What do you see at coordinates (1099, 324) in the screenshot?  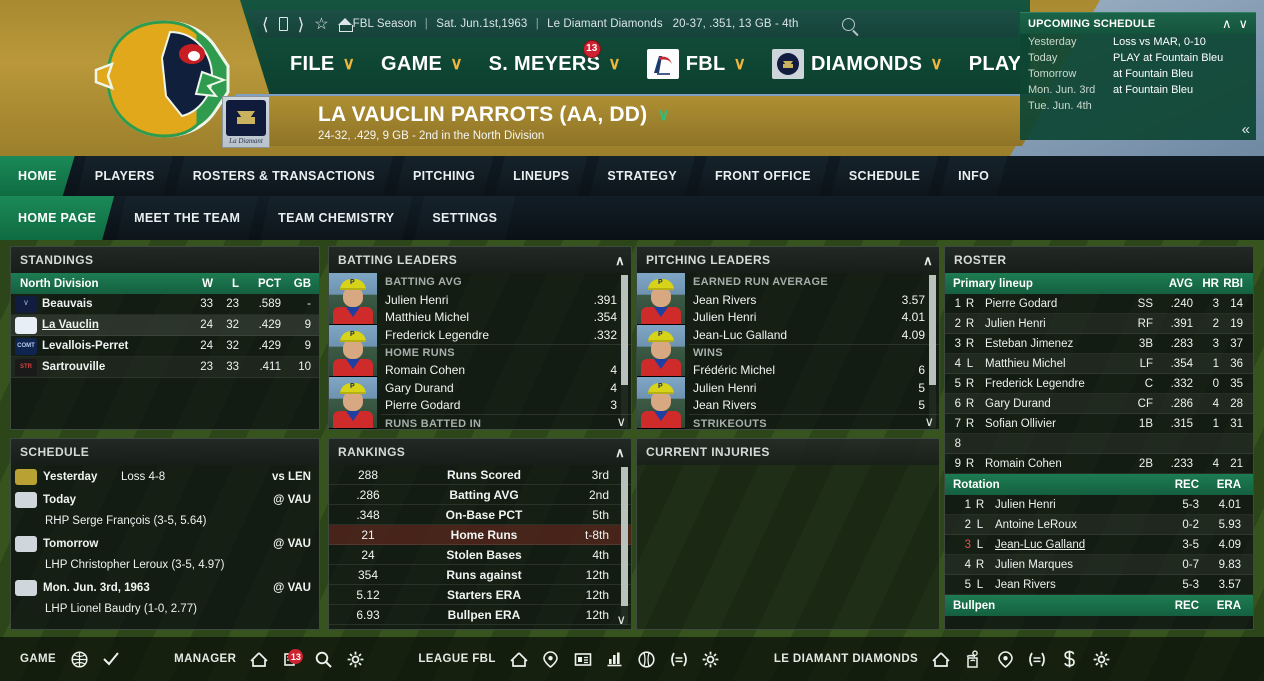 I see `lineup-row: 2 R Julien Henri RF .391 2 19` at bounding box center [1099, 324].